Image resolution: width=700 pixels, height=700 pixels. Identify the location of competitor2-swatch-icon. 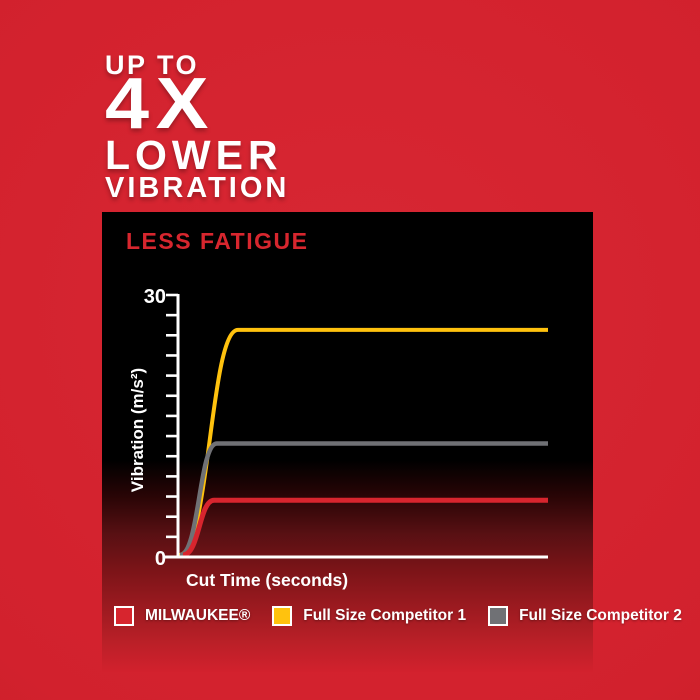
(498, 616).